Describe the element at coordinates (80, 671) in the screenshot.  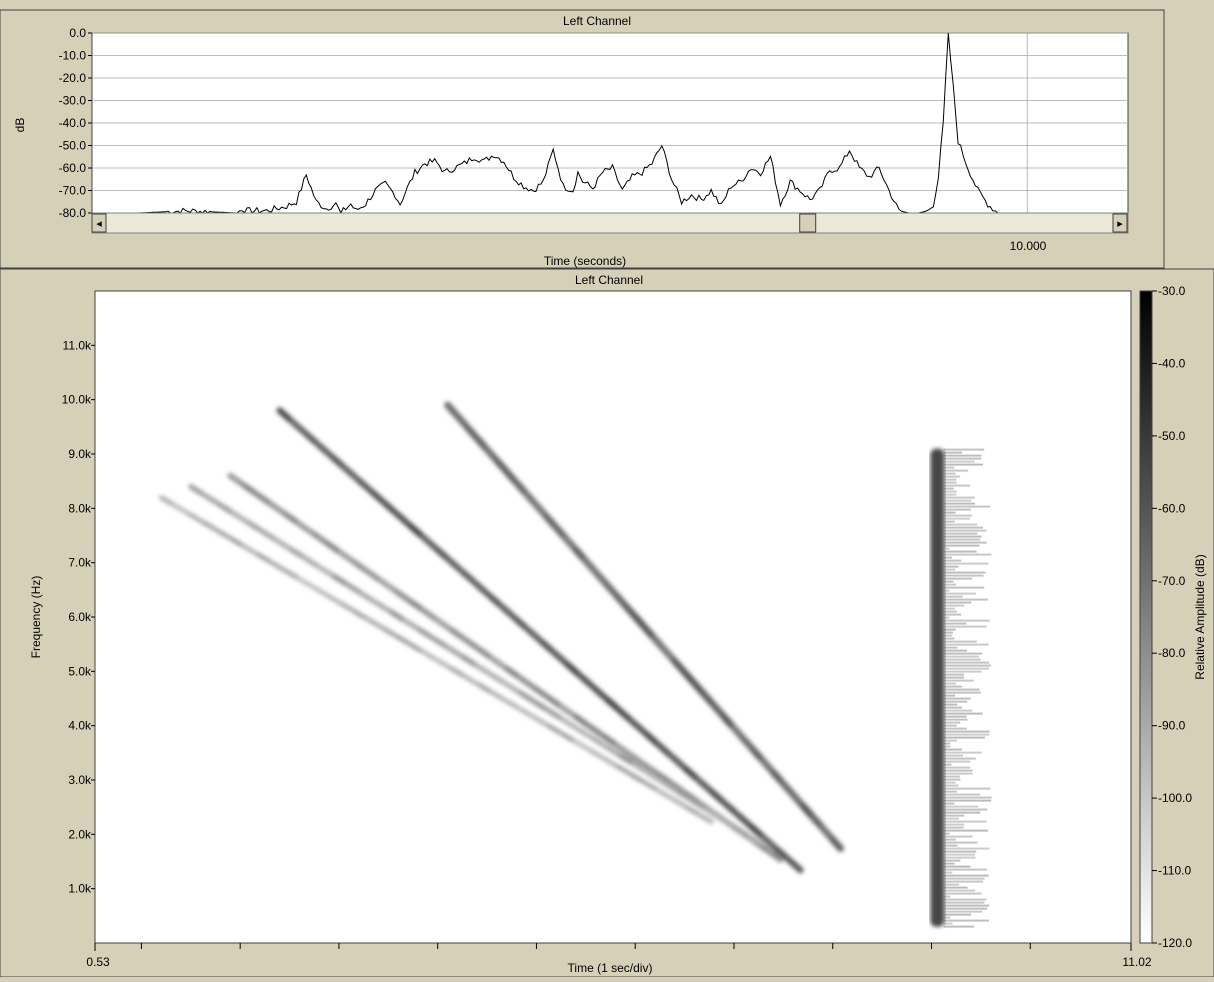
I see `freq-tick-label: 5.0k` at that location.